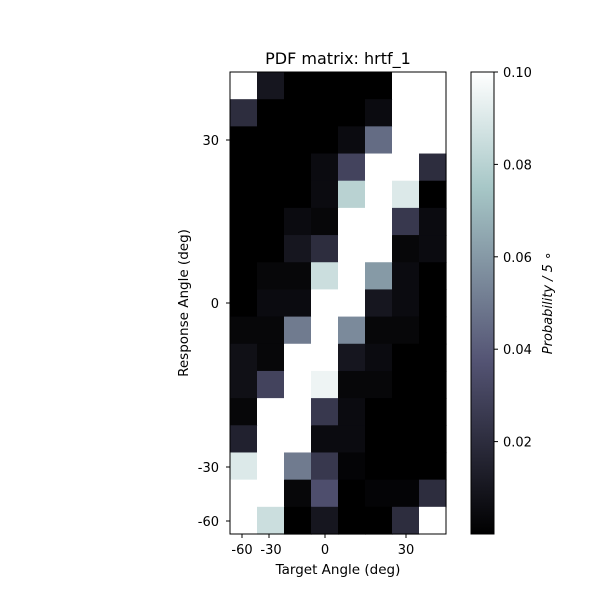 Image resolution: width=600 pixels, height=604 pixels. Describe the element at coordinates (513, 258) in the screenshot. I see `colorbar-ticks: 0.02 0.04 0.06 0.08 0.10` at that location.